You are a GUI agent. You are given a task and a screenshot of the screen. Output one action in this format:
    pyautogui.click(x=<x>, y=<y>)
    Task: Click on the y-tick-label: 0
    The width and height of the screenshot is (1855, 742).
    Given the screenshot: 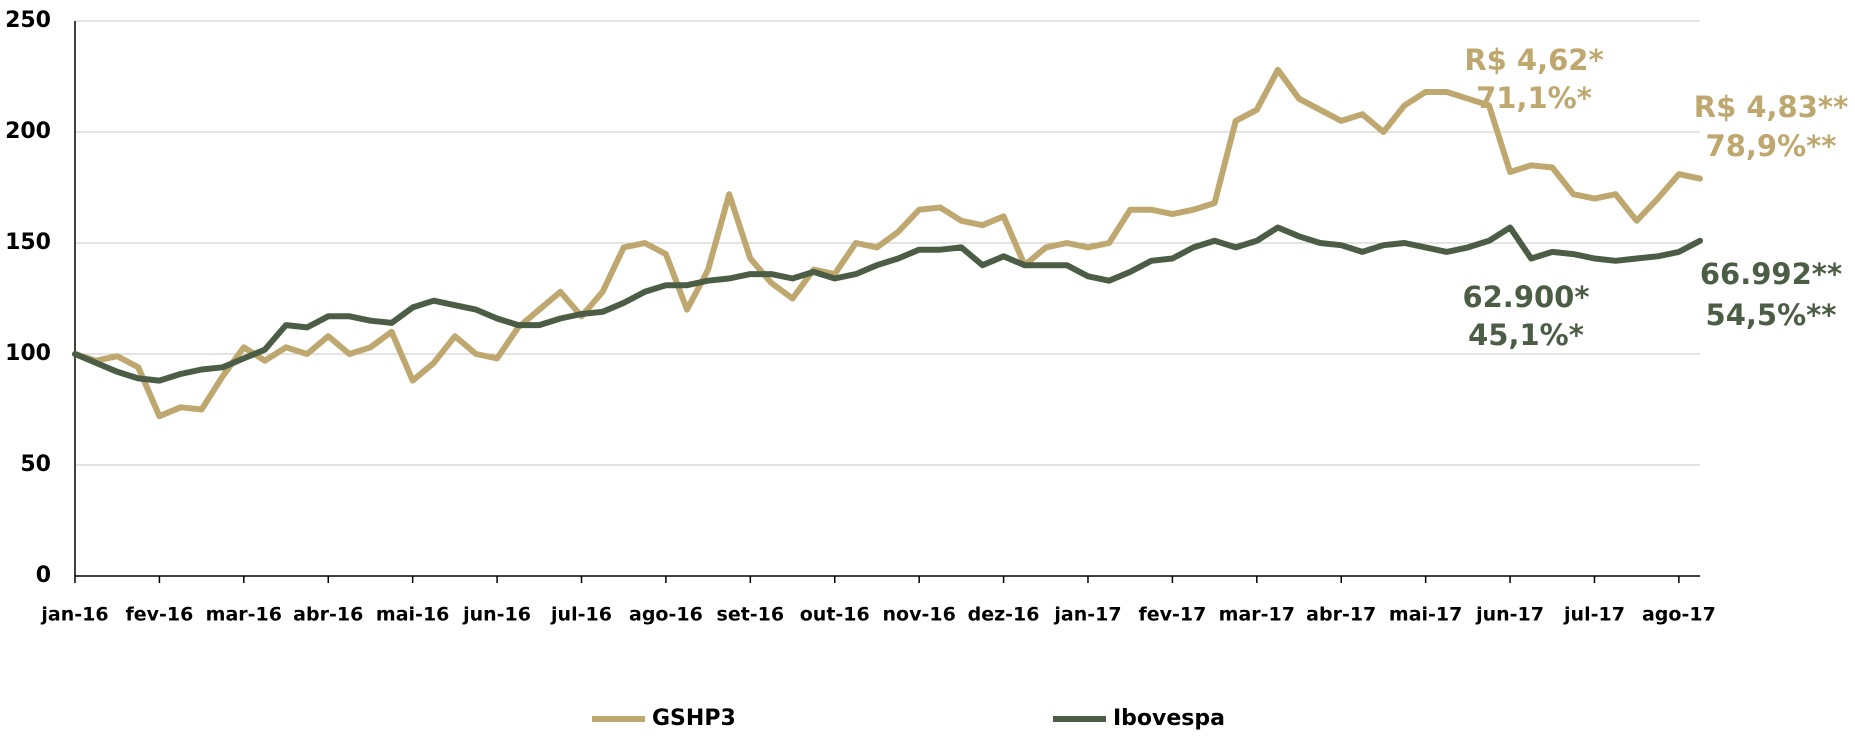 What is the action you would take?
    pyautogui.click(x=43, y=575)
    